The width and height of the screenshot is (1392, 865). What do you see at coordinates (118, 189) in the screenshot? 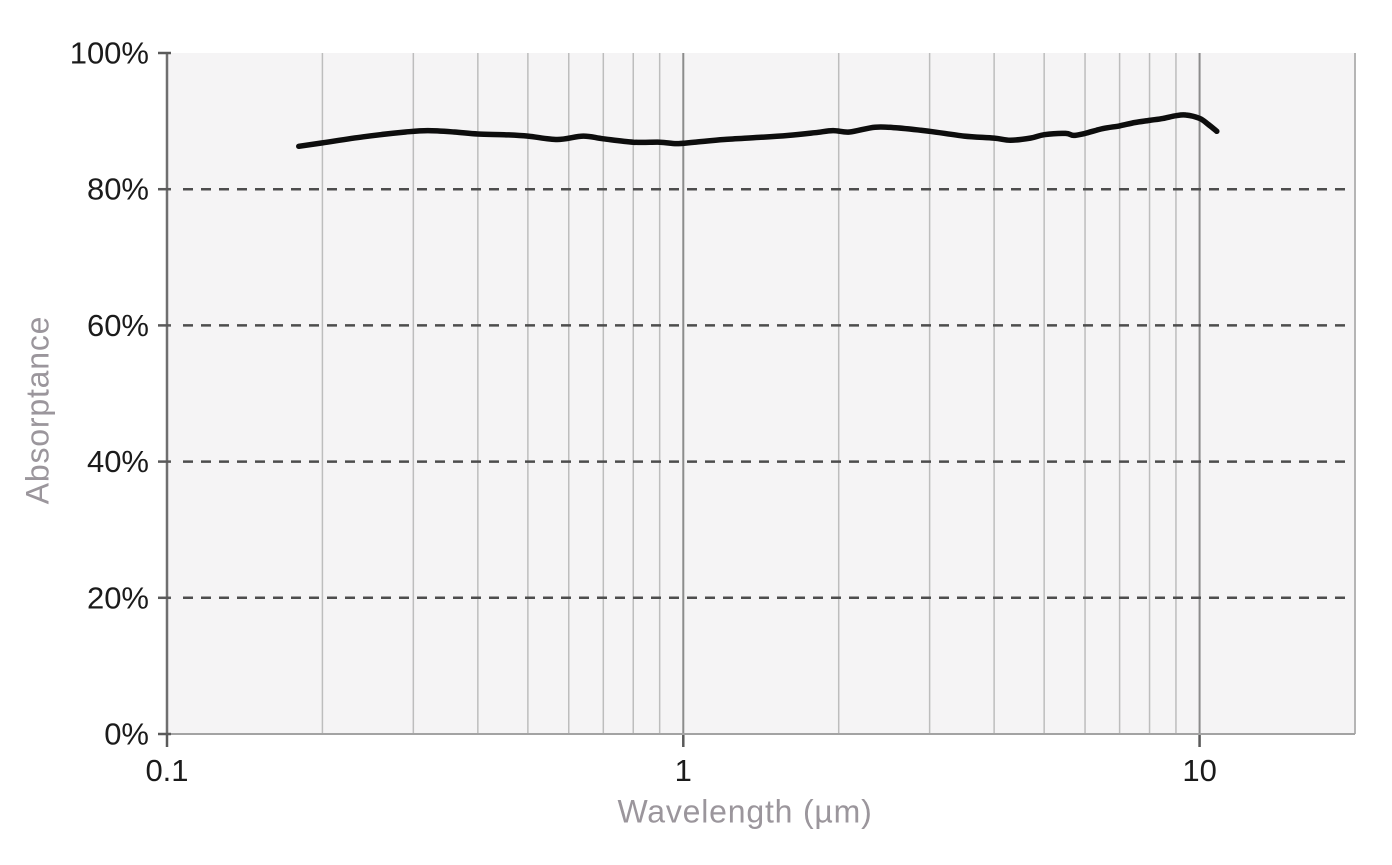
I see `y-tick-label: 80%` at bounding box center [118, 189].